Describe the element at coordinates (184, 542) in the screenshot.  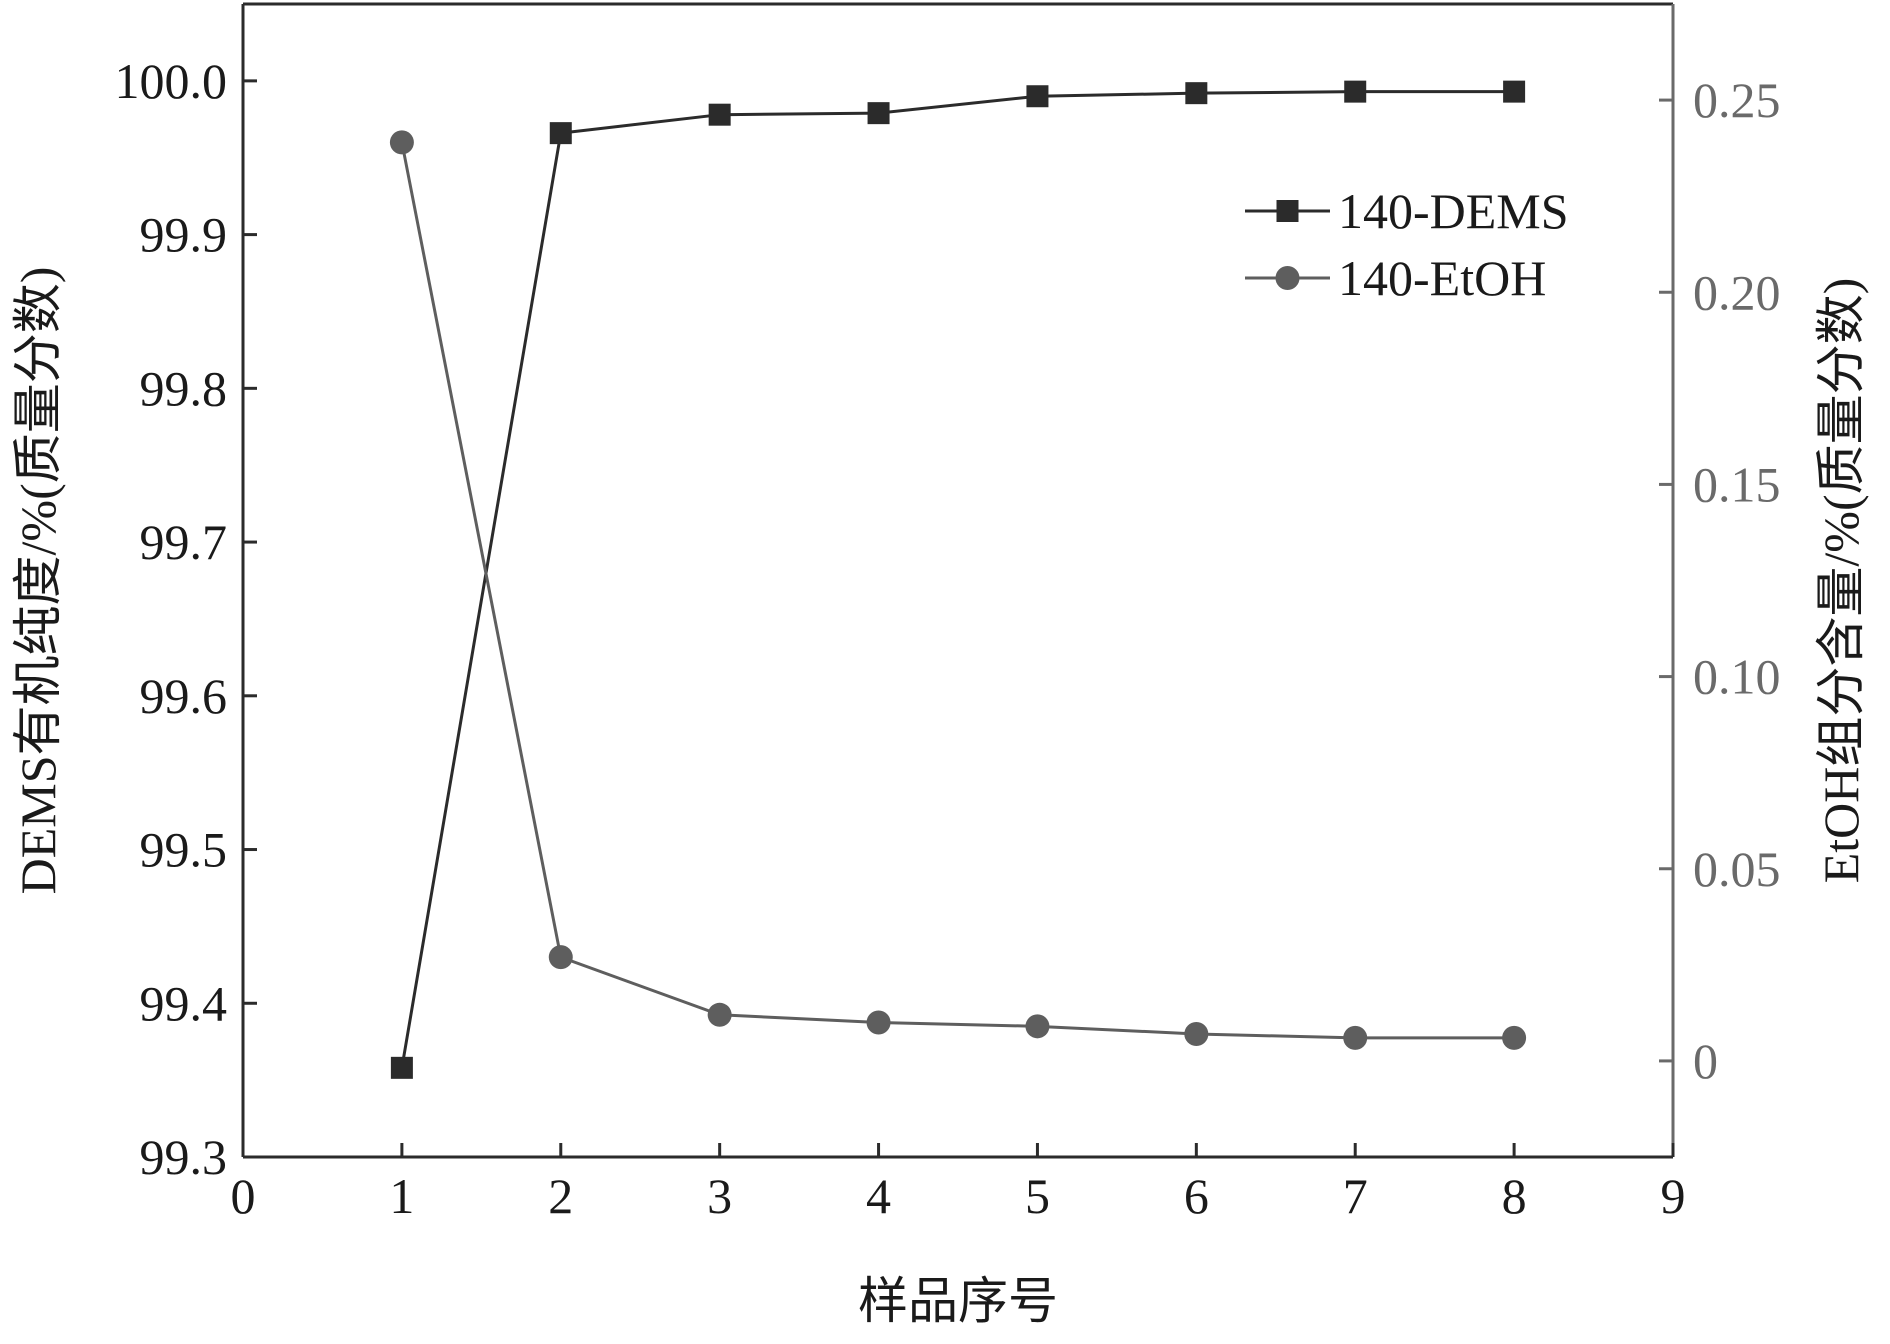
I see `y-left-tick-label: 99.7` at that location.